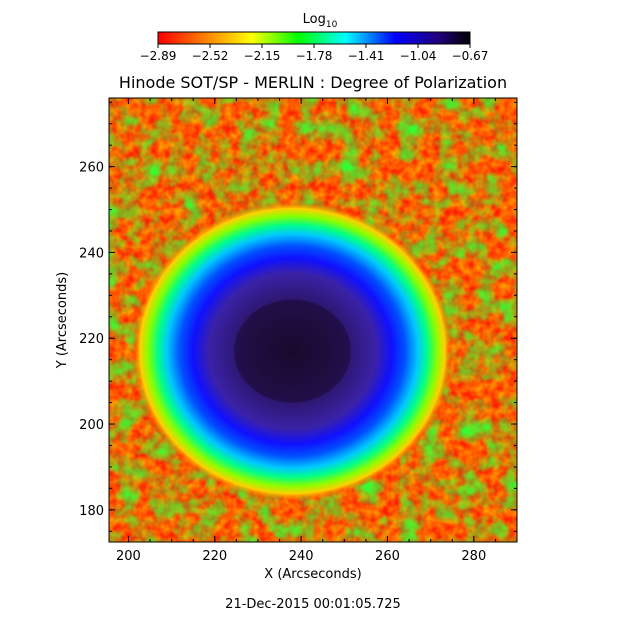  What do you see at coordinates (313, 604) in the screenshot?
I see `timestamp: 21-Dec-2015 00:01:05.725` at bounding box center [313, 604].